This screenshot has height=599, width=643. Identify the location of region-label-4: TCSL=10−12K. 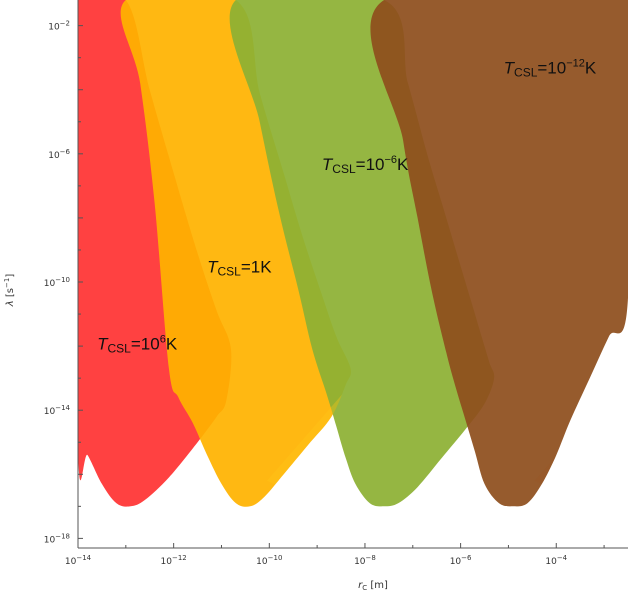
(550, 69).